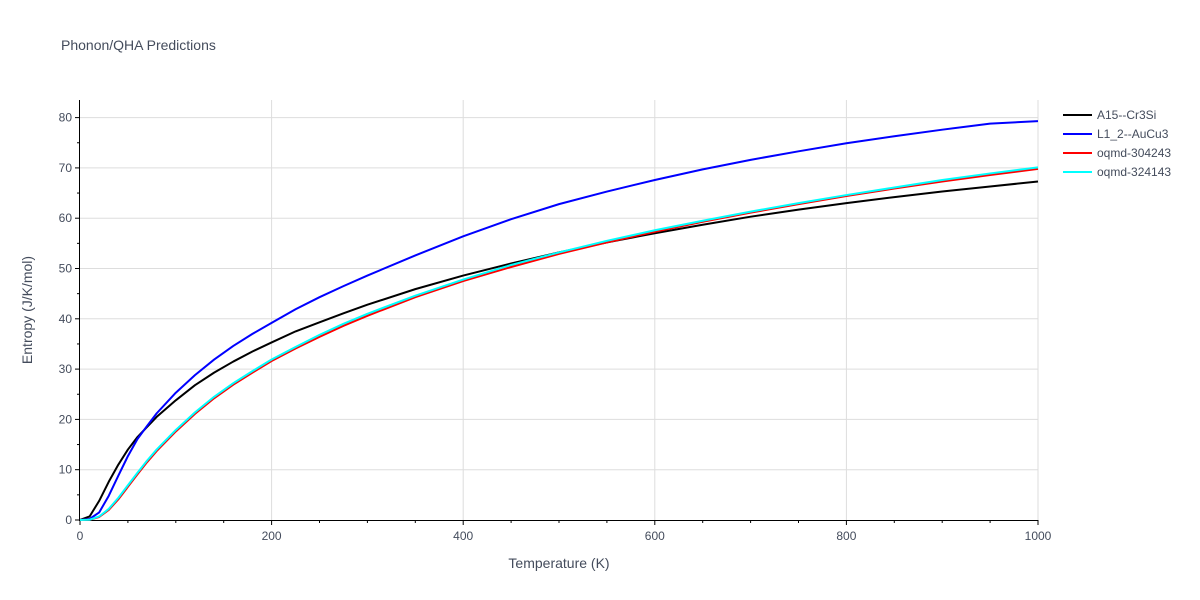  I want to click on x-tick-label: 600, so click(655, 536).